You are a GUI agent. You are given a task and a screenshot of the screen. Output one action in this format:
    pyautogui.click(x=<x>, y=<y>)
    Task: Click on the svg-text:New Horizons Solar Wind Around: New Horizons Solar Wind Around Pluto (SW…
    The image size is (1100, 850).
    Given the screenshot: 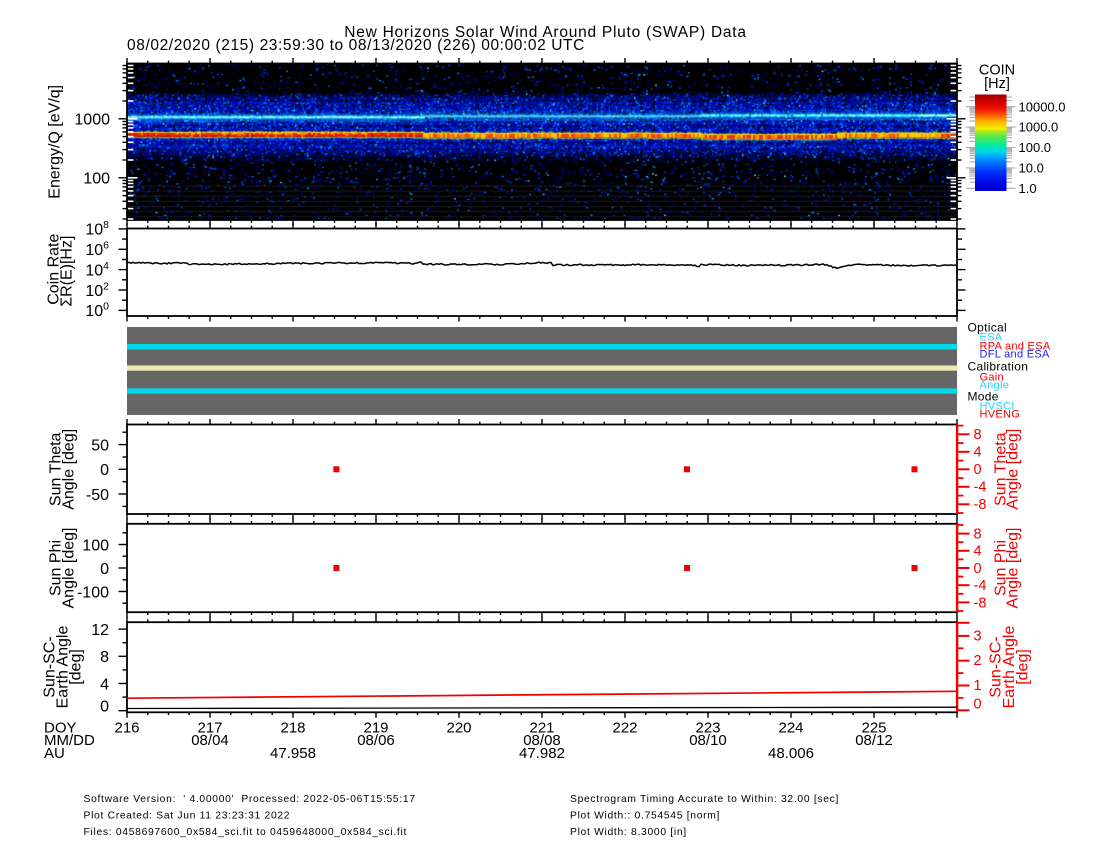 What is the action you would take?
    pyautogui.click(x=545, y=32)
    